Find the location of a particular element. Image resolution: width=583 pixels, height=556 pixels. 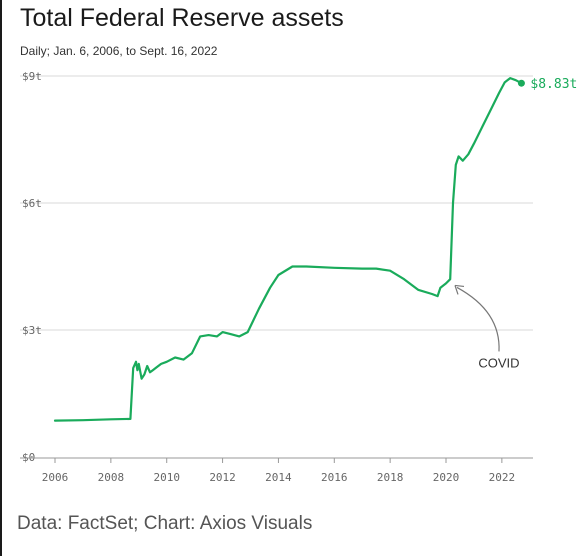

x-tick-label: 2006 is located at coordinates (55, 477).